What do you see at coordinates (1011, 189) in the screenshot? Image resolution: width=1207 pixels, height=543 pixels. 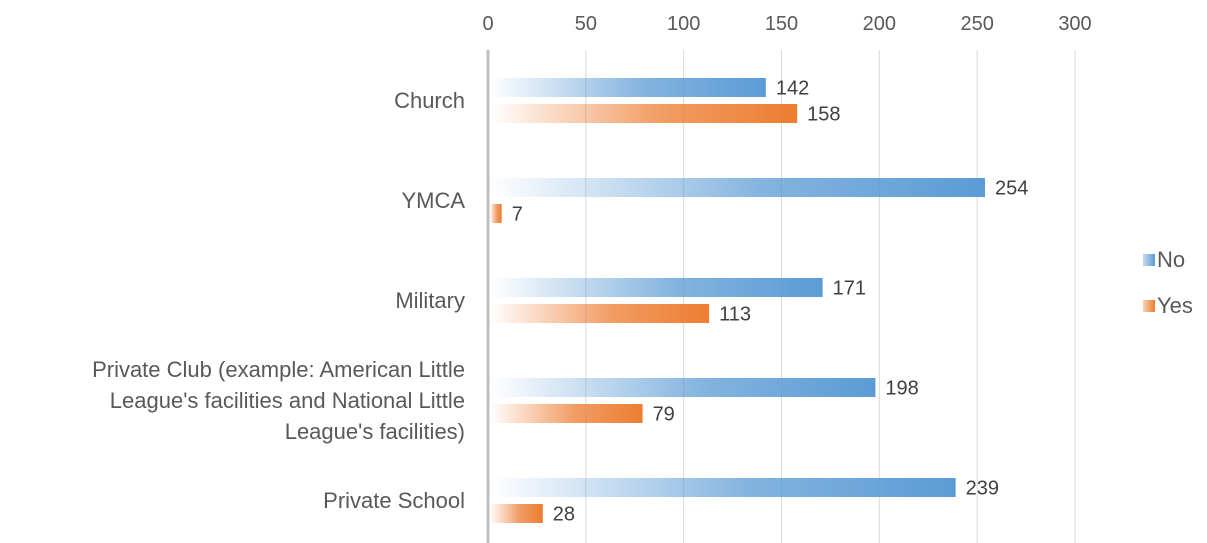 I see `data-label: 254` at bounding box center [1011, 189].